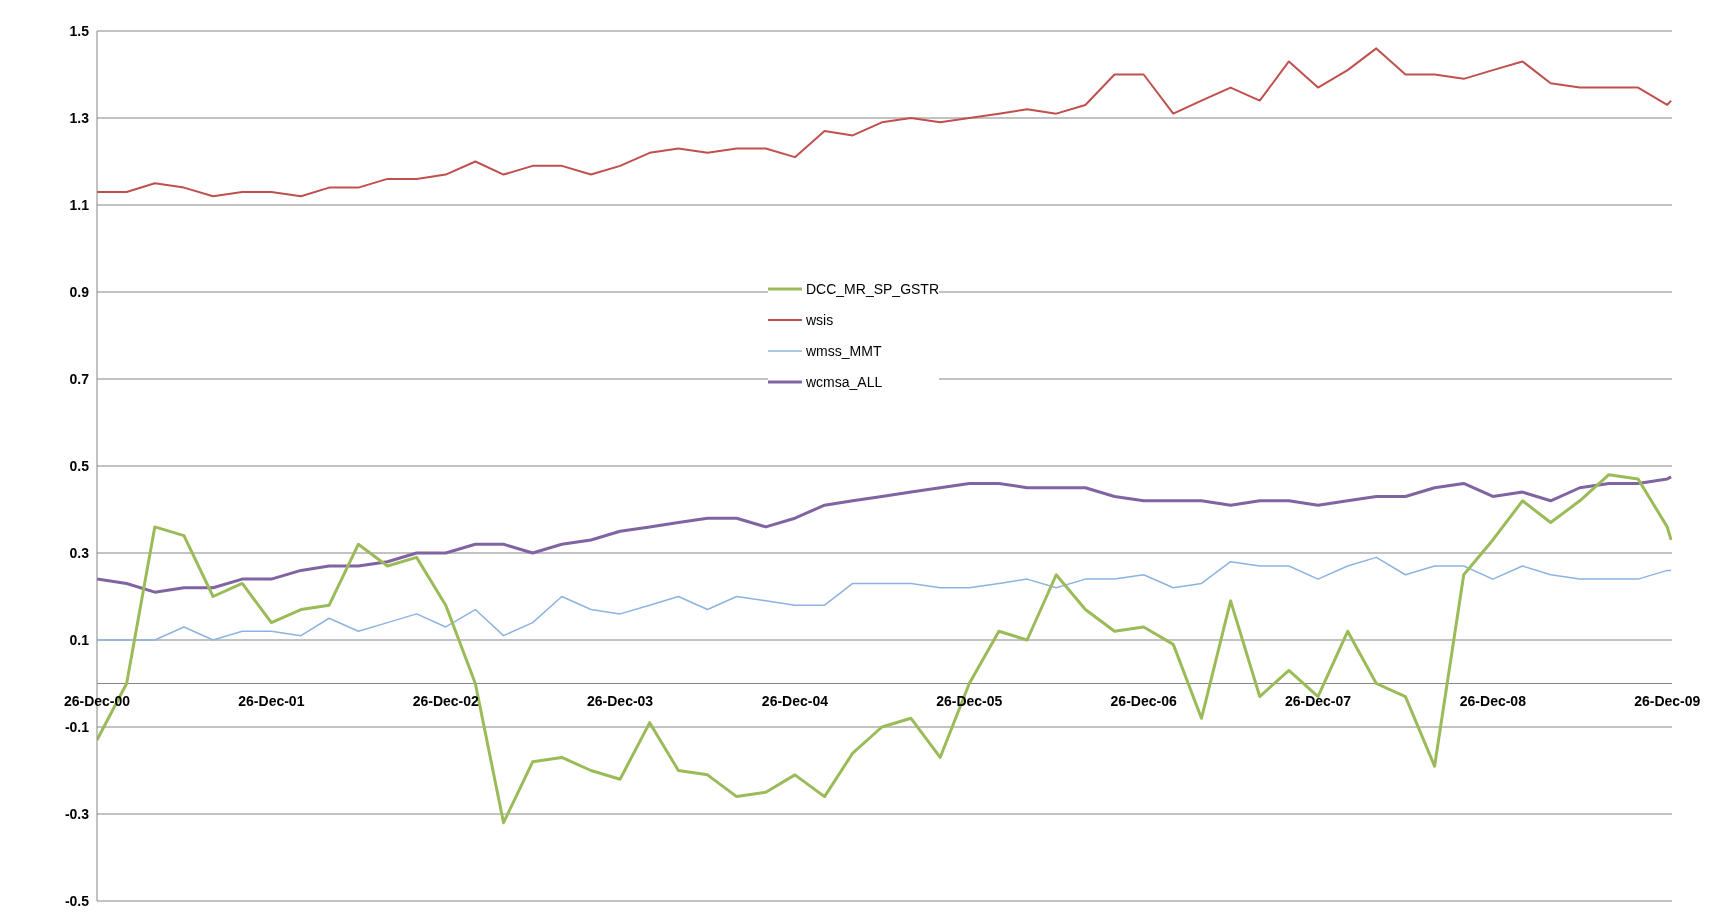 The height and width of the screenshot is (918, 1730). Describe the element at coordinates (79, 117) in the screenshot. I see `y-tick-label: 1.3` at that location.